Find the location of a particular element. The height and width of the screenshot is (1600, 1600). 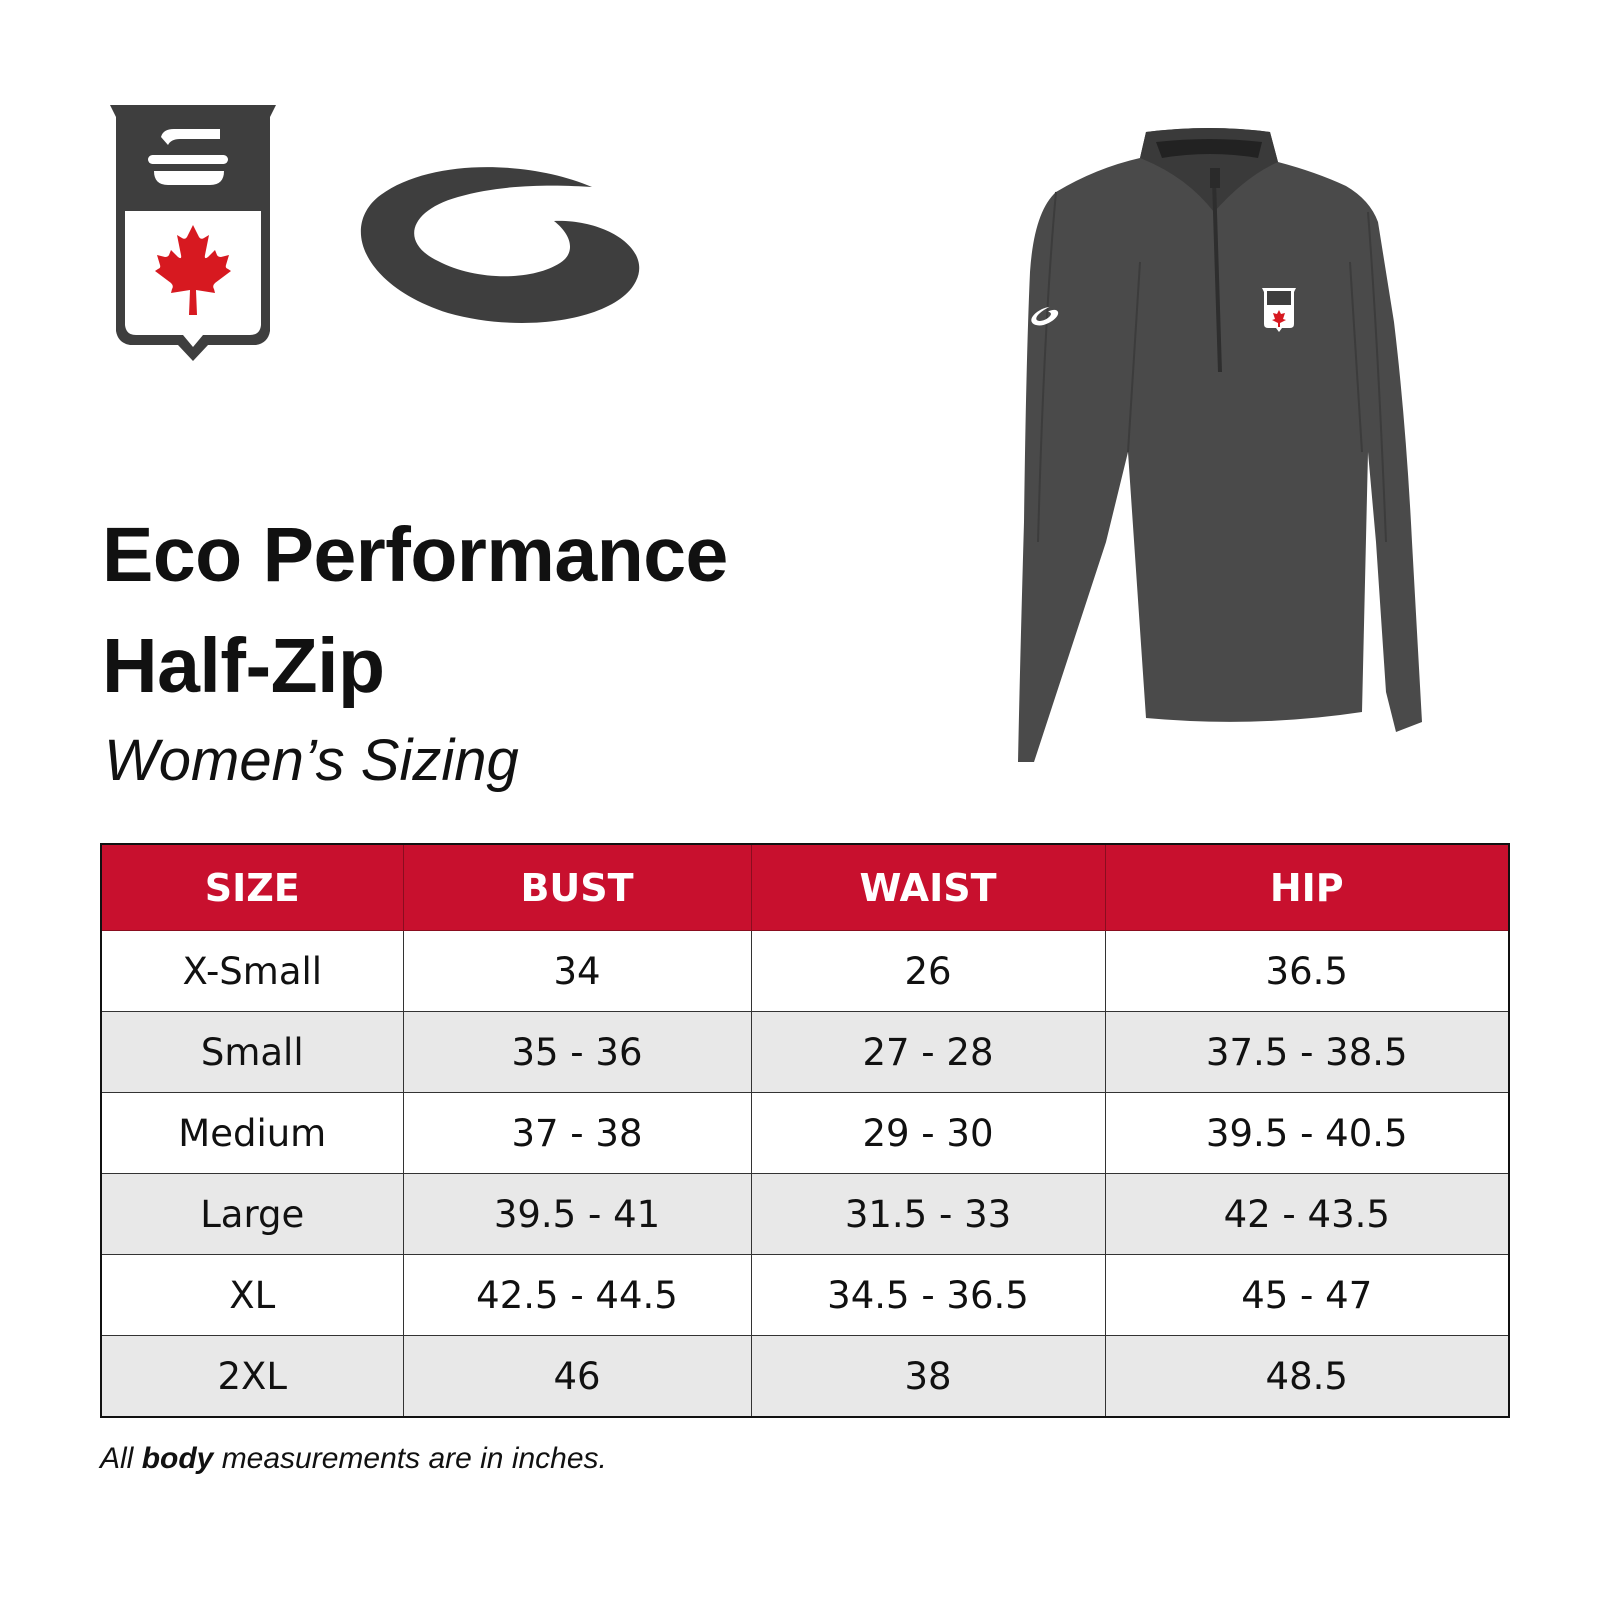

size-cell: 2XL is located at coordinates (252, 1376).